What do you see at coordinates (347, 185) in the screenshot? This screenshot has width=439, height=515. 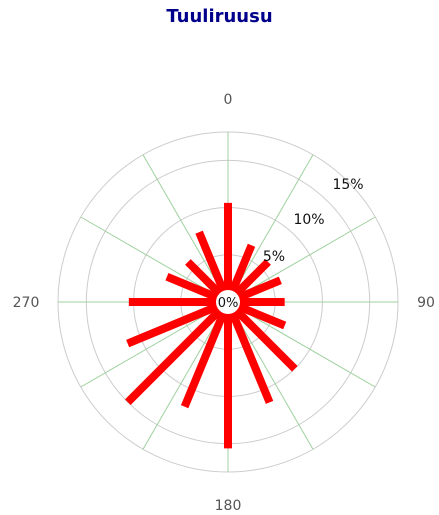 I see `ring-label-15: 15%` at bounding box center [347, 185].